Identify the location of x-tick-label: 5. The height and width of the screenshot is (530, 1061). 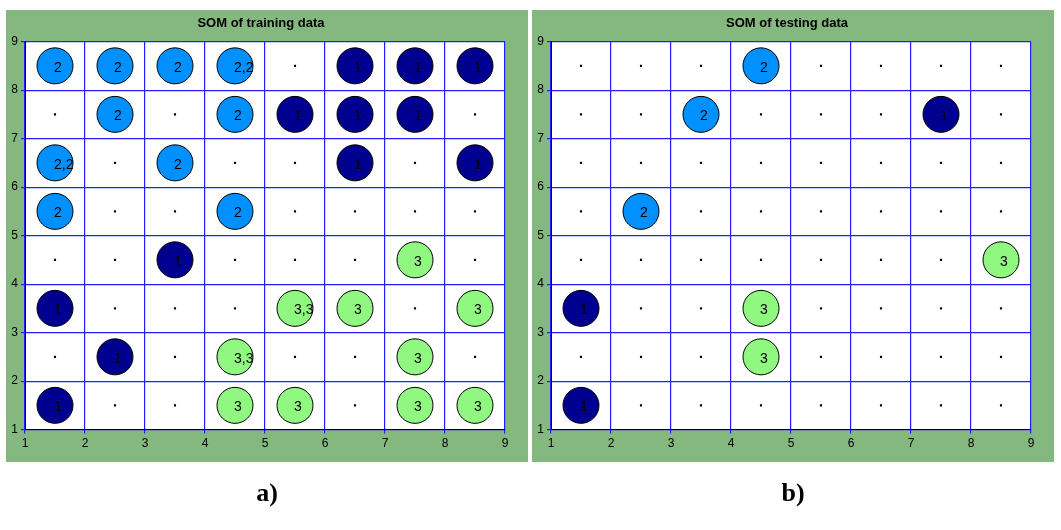
(265, 443).